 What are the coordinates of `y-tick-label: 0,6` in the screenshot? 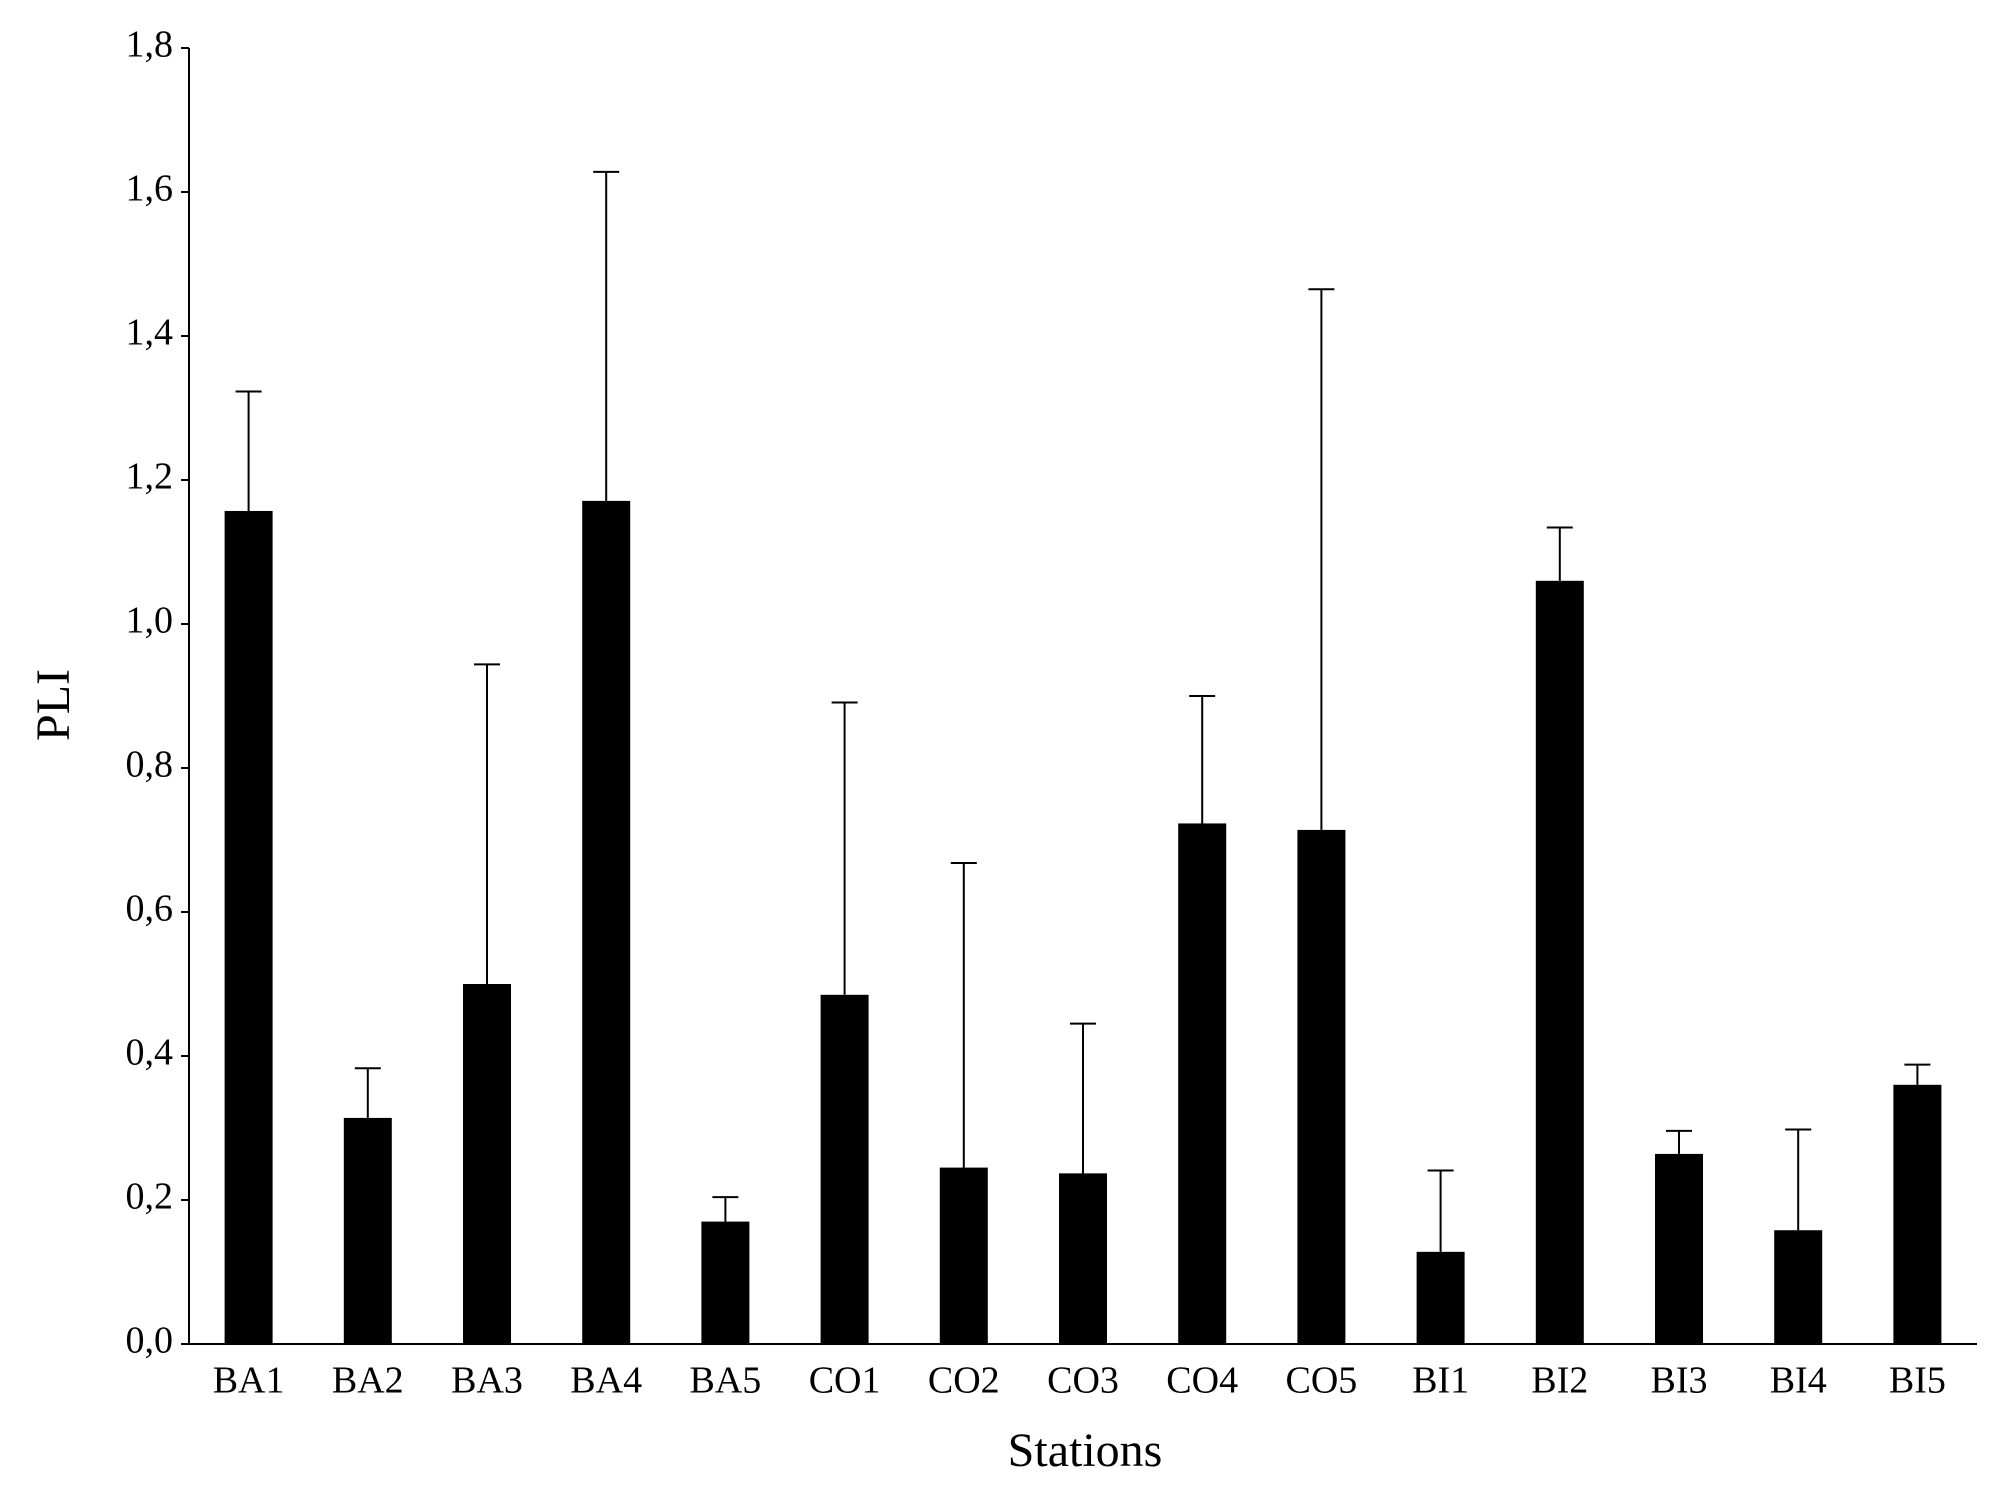 It's located at (150, 909).